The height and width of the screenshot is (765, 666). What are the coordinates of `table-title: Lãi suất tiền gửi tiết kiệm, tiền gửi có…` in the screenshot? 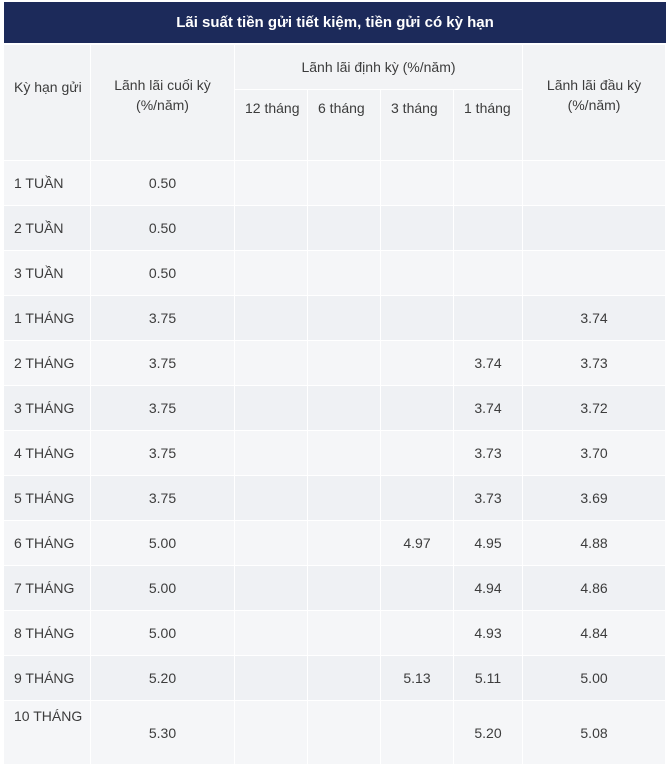 It's located at (335, 22).